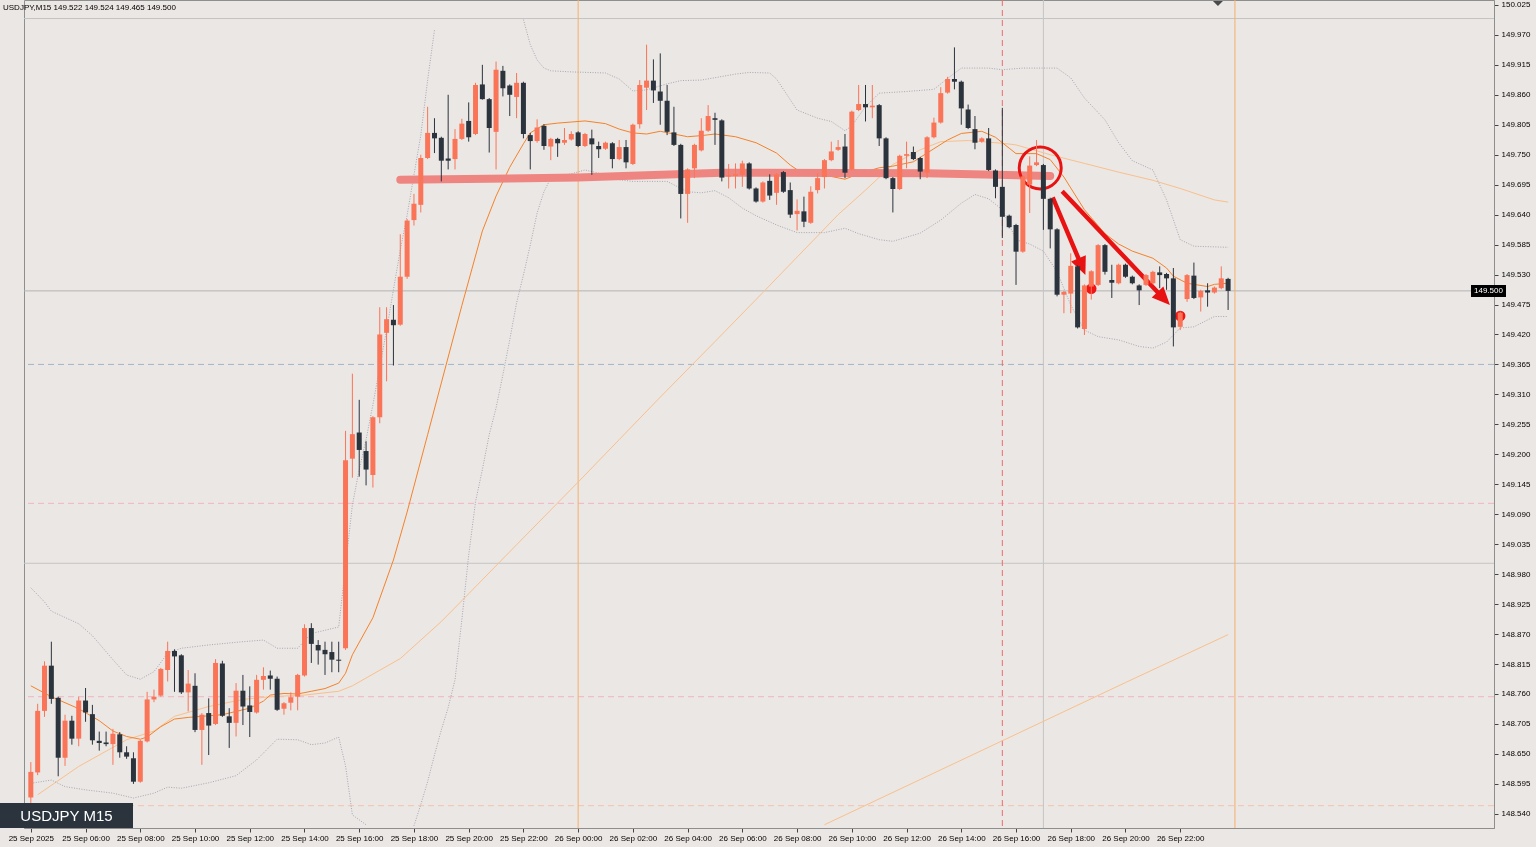 The height and width of the screenshot is (847, 1536). Describe the element at coordinates (578, 838) in the screenshot. I see `x-tick-label: 26 Sep 00:00` at that location.